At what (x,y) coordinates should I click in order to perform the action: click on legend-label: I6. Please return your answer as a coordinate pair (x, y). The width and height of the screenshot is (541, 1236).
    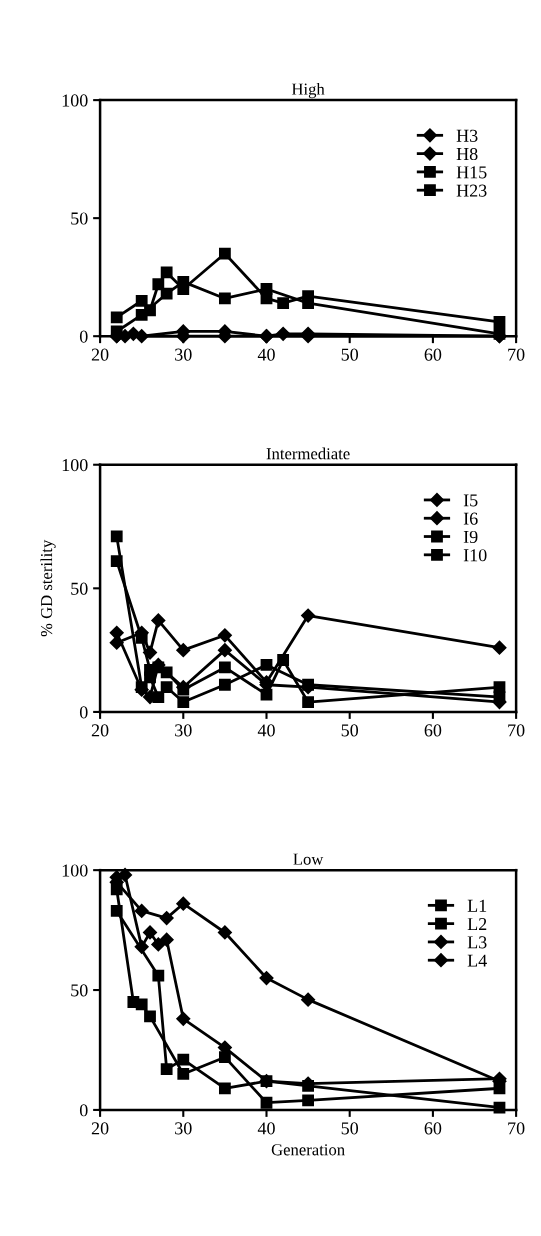
    Looking at the image, I should click on (470, 518).